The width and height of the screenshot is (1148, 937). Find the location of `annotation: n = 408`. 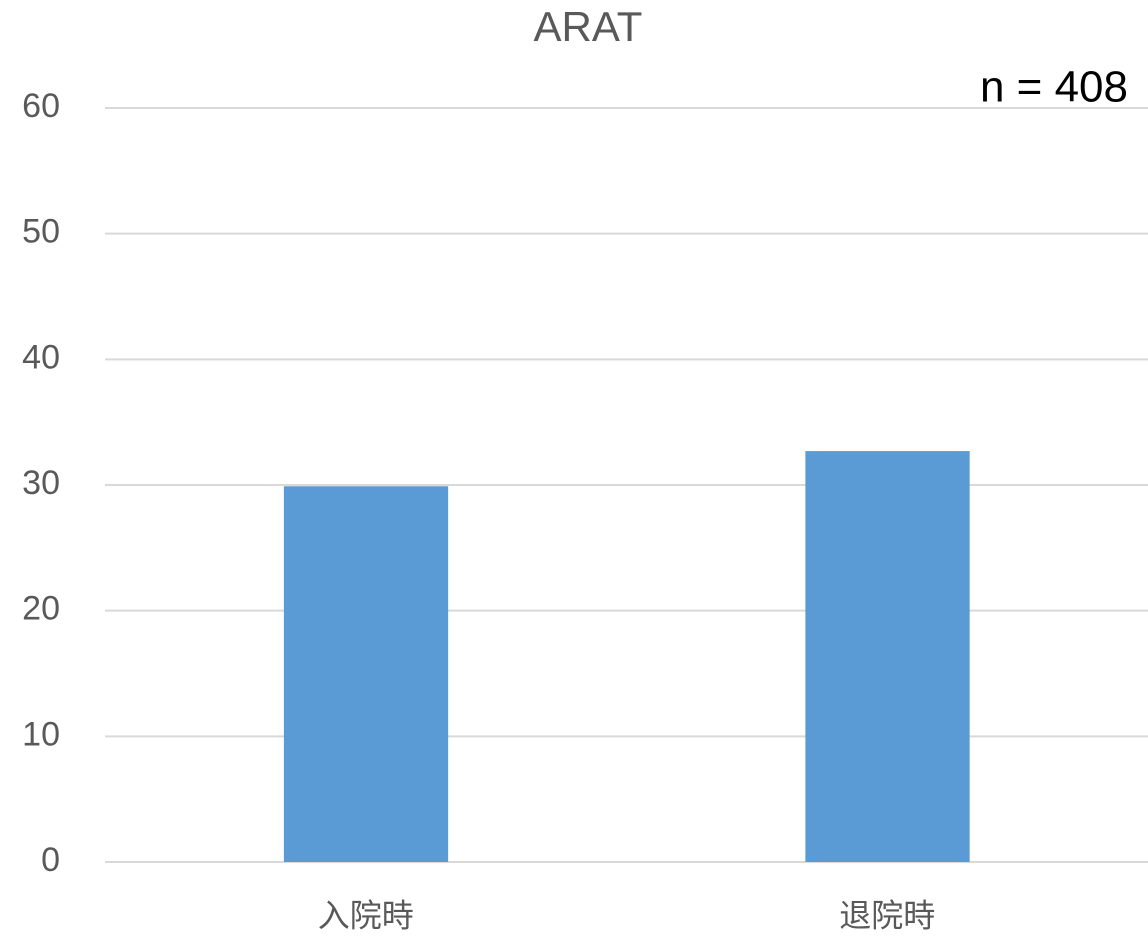

annotation: n = 408 is located at coordinates (1054, 87).